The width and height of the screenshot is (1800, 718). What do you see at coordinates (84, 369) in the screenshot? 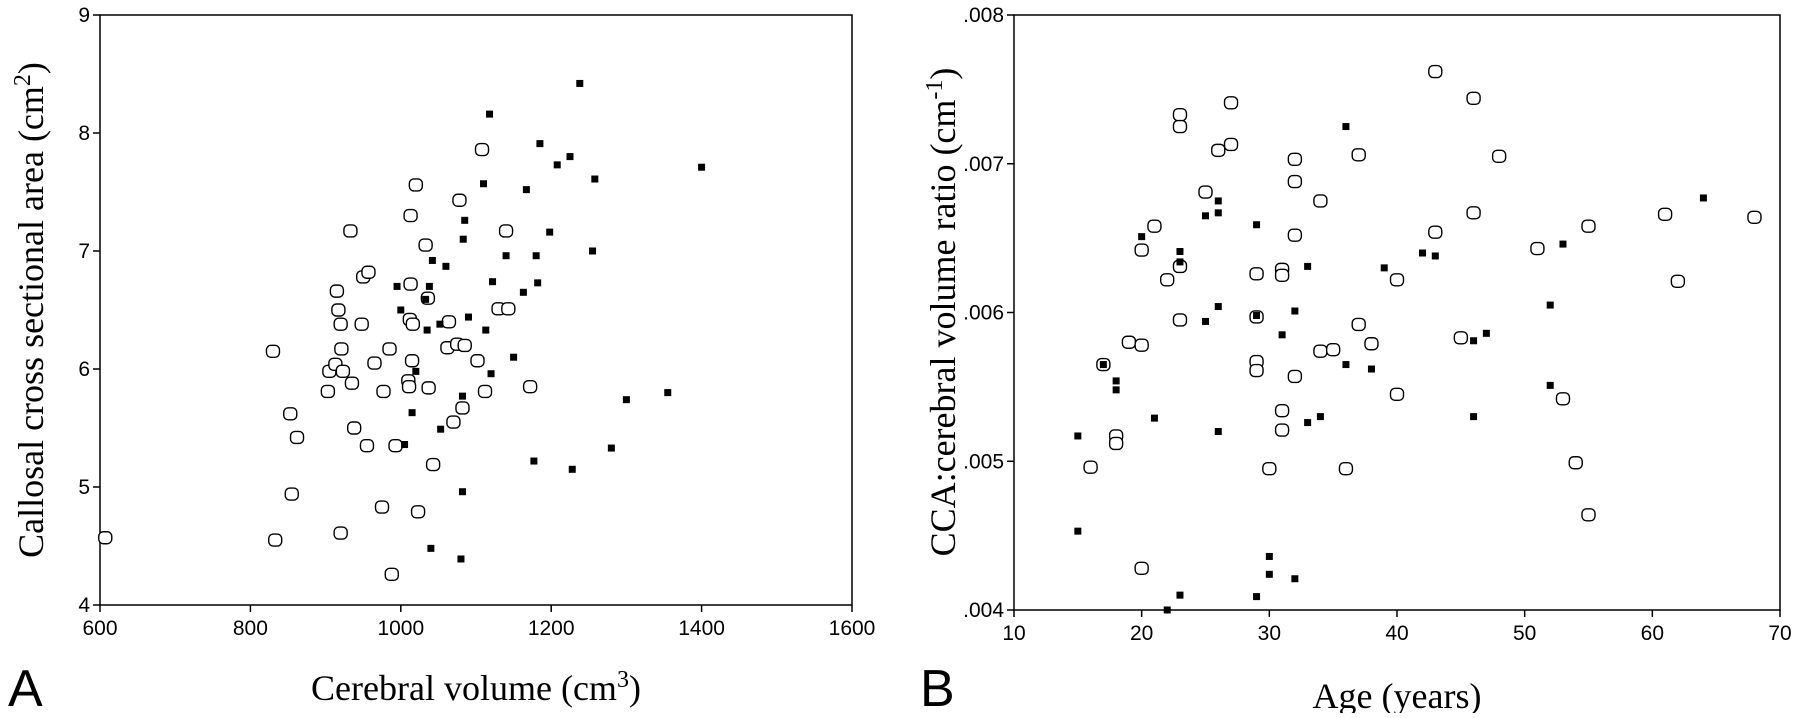
I see `panel-a-y-tick-label: 6` at bounding box center [84, 369].